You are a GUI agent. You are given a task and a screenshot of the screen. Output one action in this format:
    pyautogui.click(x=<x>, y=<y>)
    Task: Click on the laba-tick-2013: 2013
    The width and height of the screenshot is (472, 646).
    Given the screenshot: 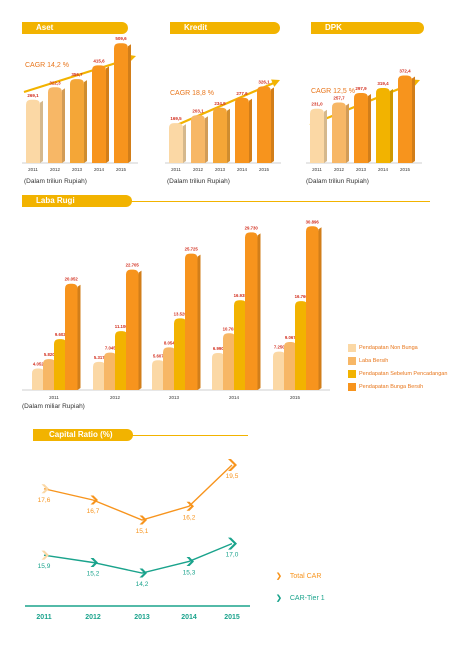 What is the action you would take?
    pyautogui.click(x=174, y=397)
    